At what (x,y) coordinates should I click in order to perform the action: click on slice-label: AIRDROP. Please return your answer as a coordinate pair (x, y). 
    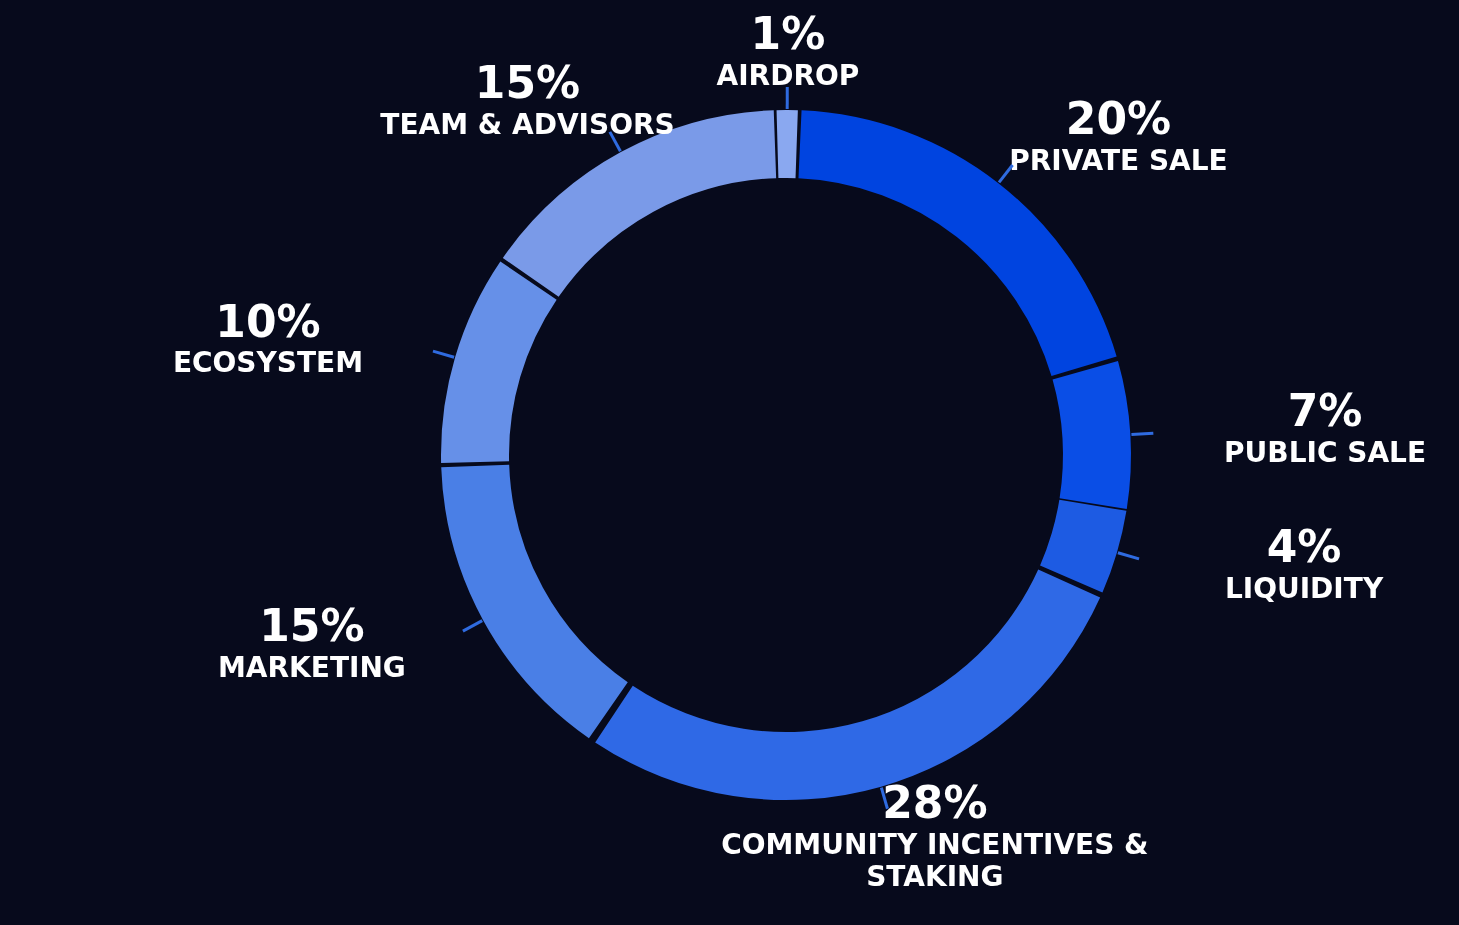
    Looking at the image, I should click on (788, 76).